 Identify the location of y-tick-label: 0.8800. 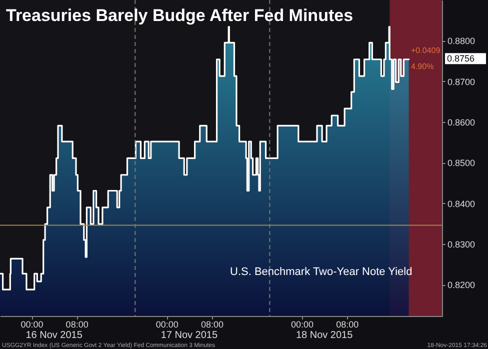
(462, 41).